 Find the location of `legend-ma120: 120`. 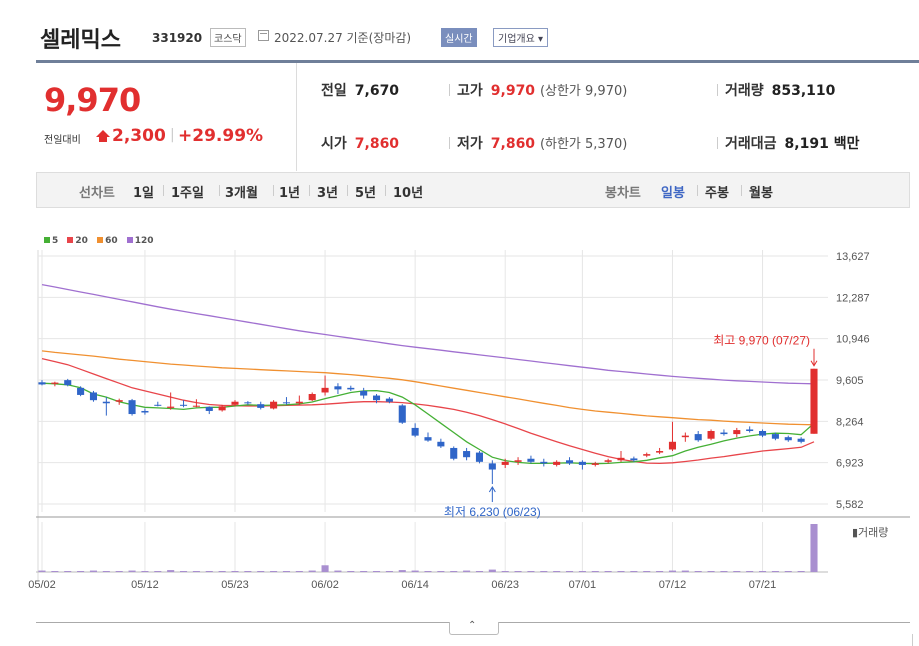

legend-ma120: 120 is located at coordinates (140, 241).